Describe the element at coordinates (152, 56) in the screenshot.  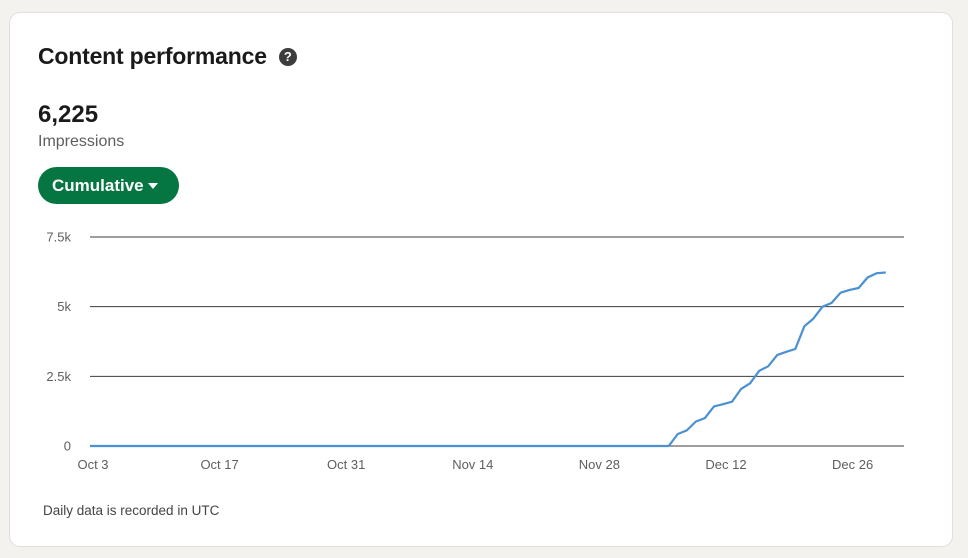
I see `card-title: Content performance` at that location.